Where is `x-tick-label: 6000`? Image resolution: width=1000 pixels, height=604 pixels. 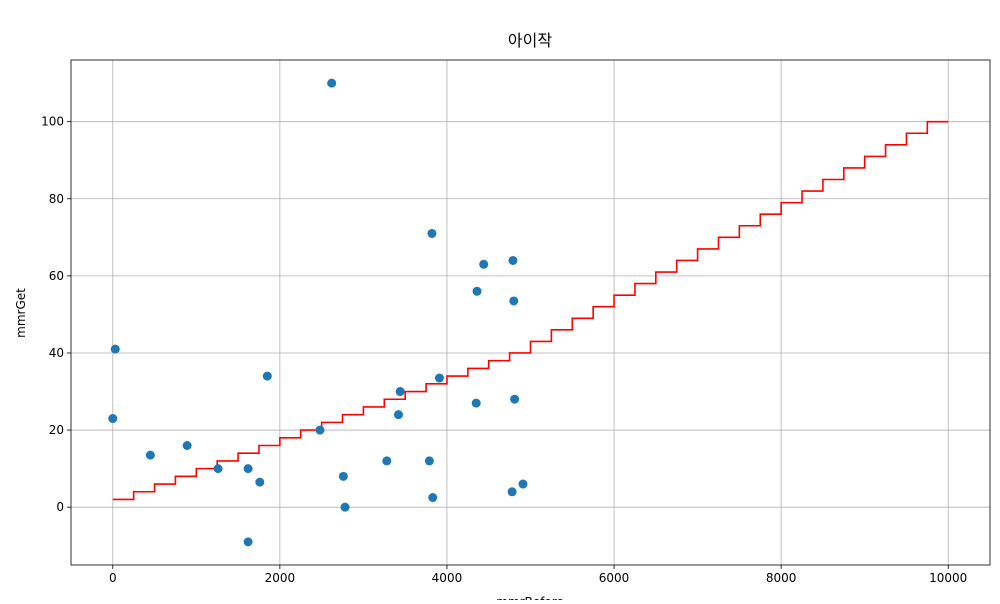 x-tick-label: 6000 is located at coordinates (614, 578).